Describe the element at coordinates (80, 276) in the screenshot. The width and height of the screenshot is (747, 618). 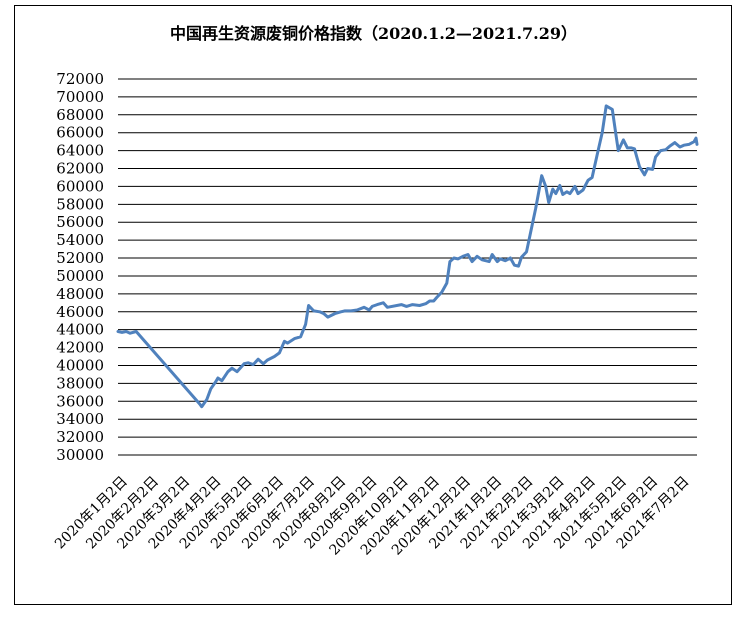
I see `y-tick-label: 50000` at that location.